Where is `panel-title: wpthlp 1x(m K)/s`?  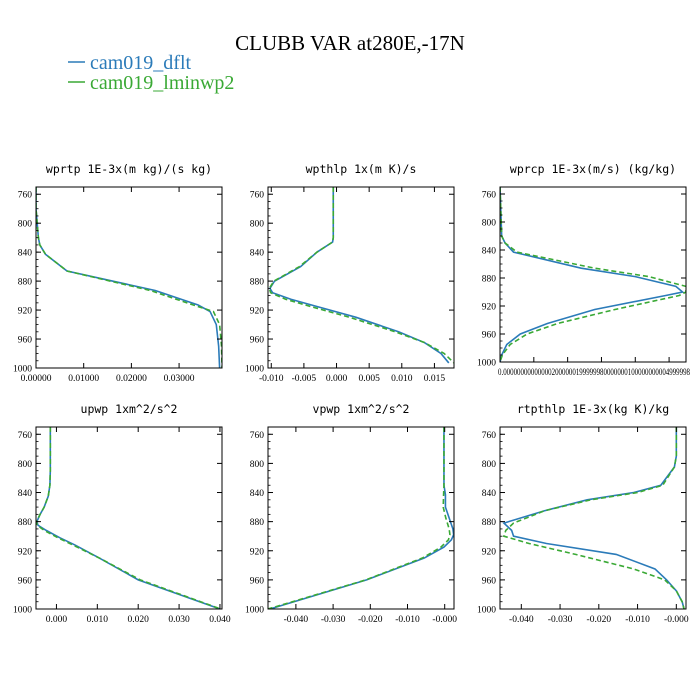 panel-title: wpthlp 1x(m K)/s is located at coordinates (361, 169).